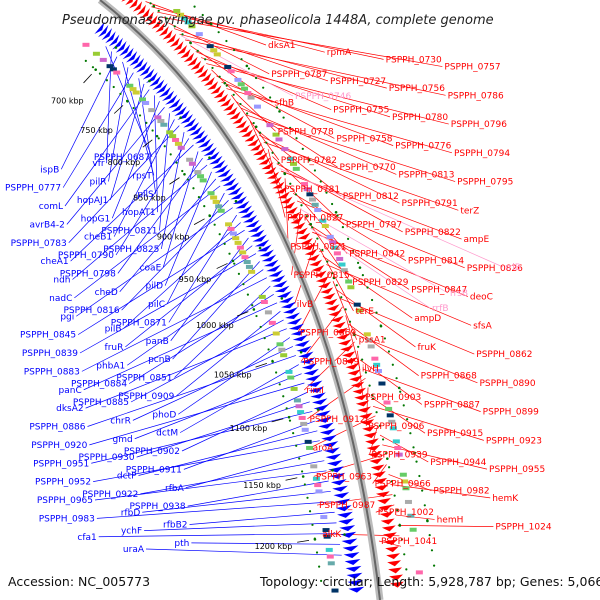 The image size is (600, 600). What do you see at coordinates (98, 238) in the screenshot?
I see `gene-label: cheB1` at bounding box center [98, 238].